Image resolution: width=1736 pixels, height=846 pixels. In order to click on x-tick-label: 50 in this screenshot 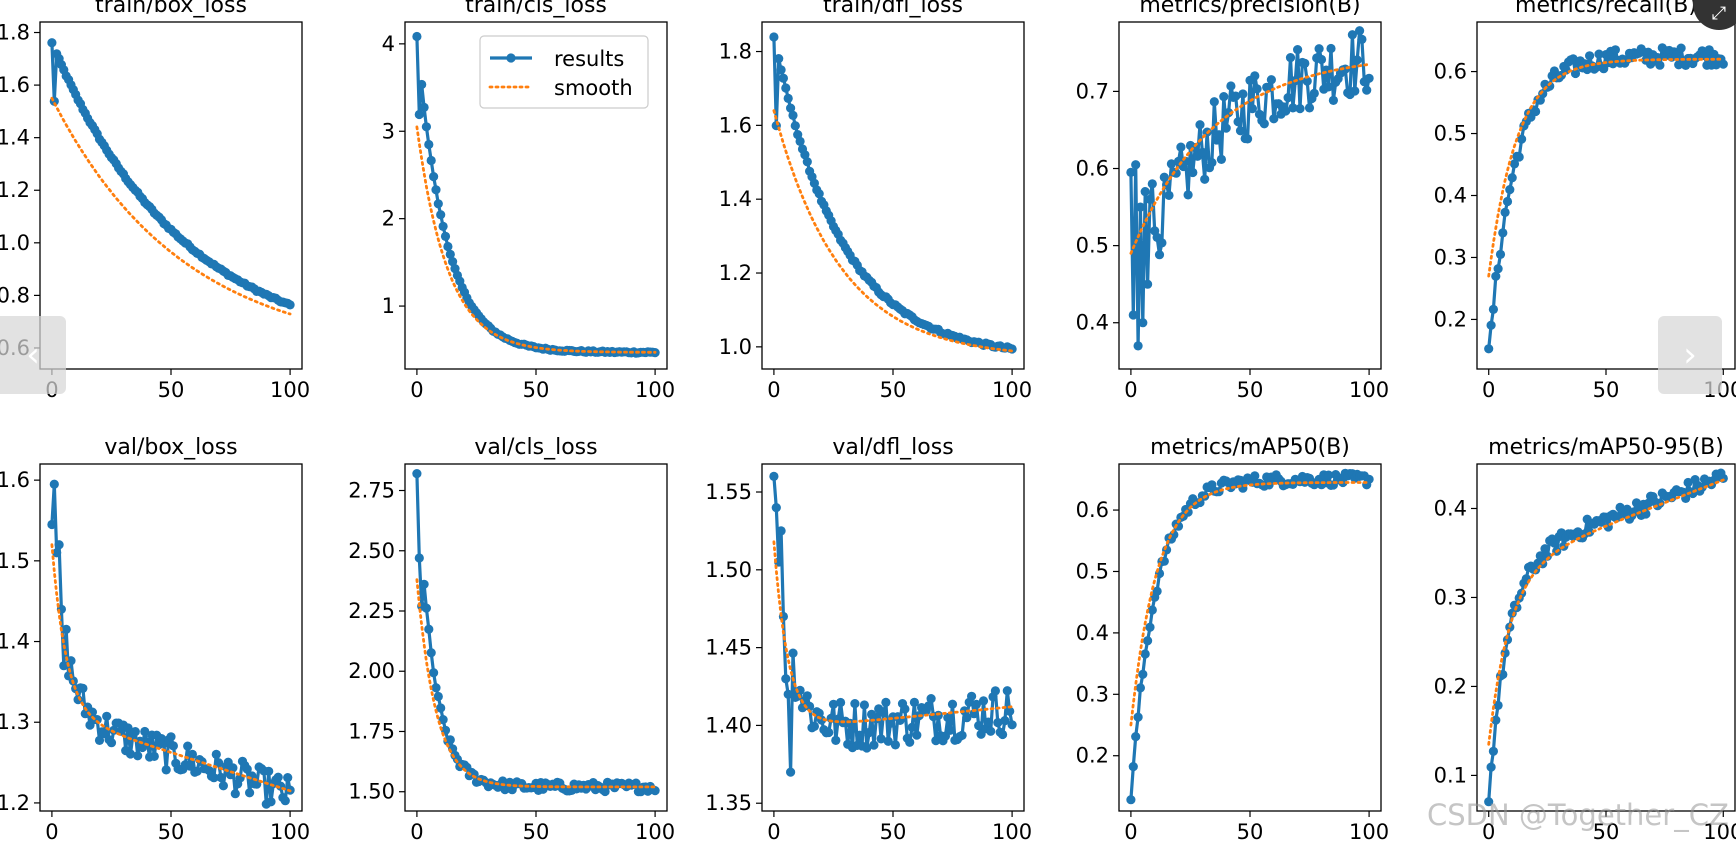, I will do `click(893, 390)`.